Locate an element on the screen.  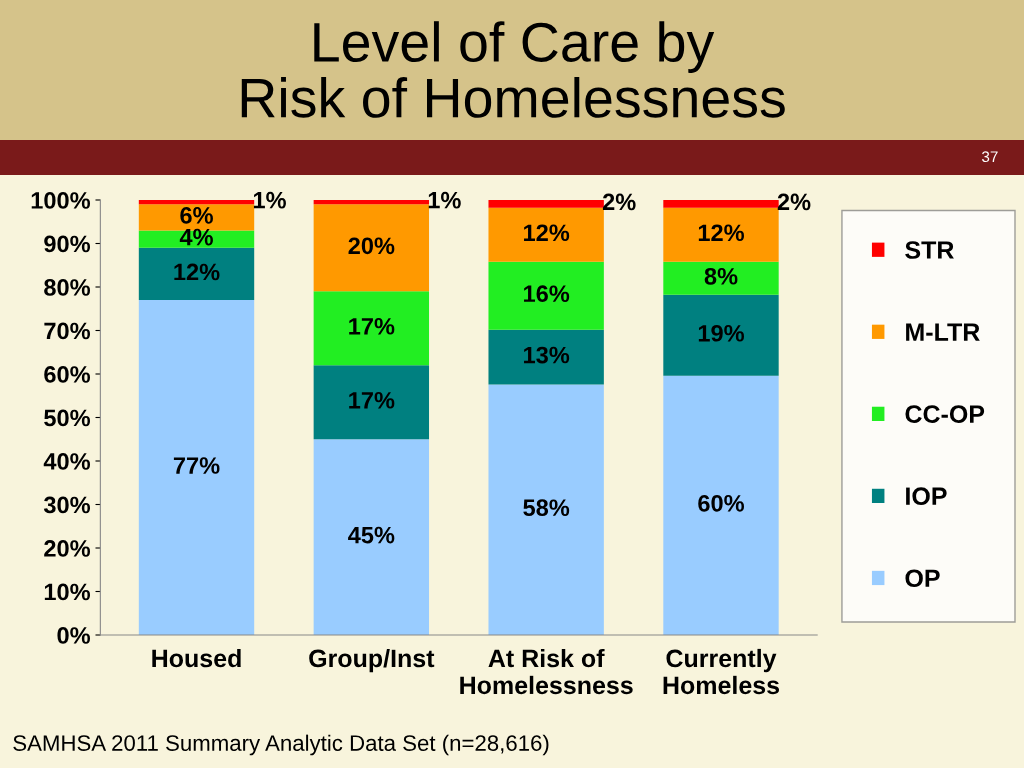
data-label: 4% is located at coordinates (196, 237).